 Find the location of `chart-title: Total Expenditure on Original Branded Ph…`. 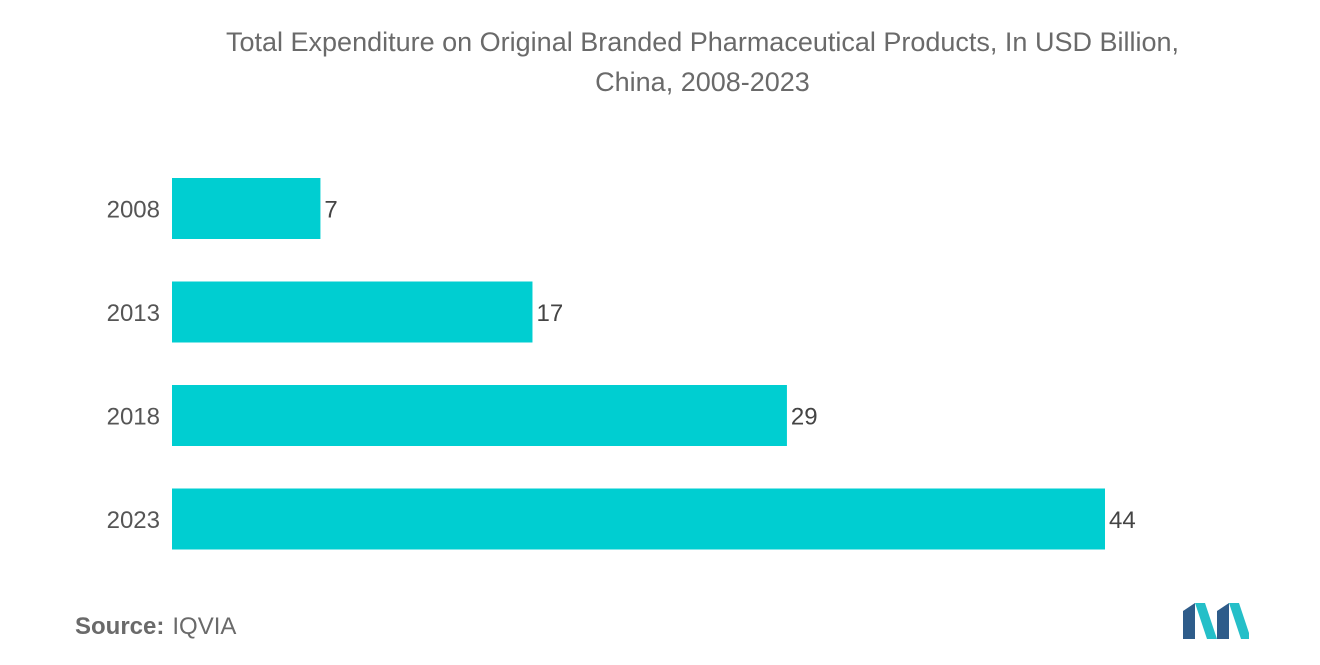

chart-title: Total Expenditure on Original Branded Ph… is located at coordinates (700, 62).